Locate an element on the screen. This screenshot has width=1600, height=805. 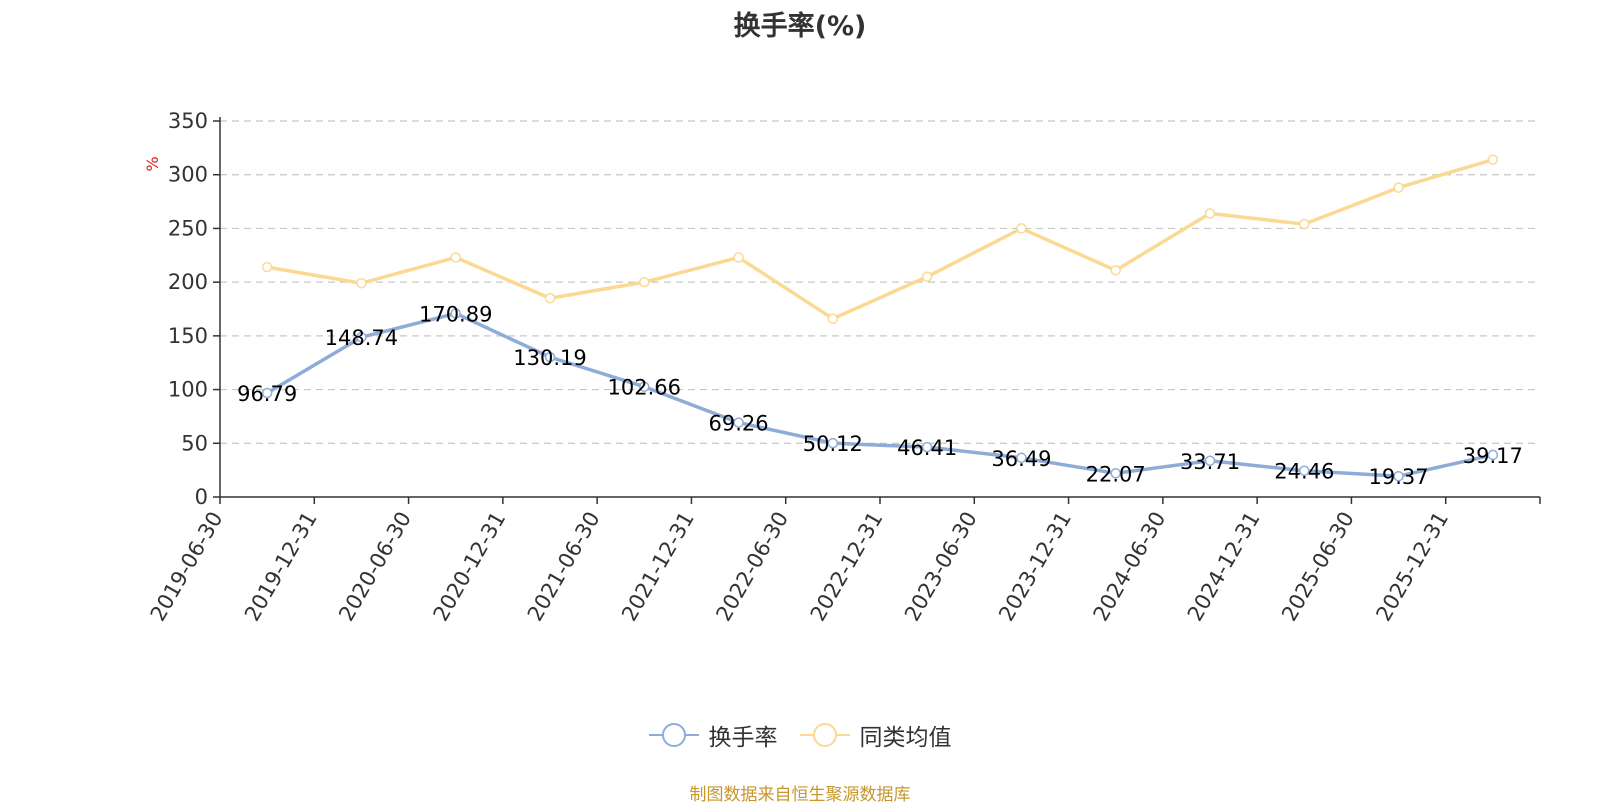
legend-item-turnover: 换手率 is located at coordinates (713, 735).